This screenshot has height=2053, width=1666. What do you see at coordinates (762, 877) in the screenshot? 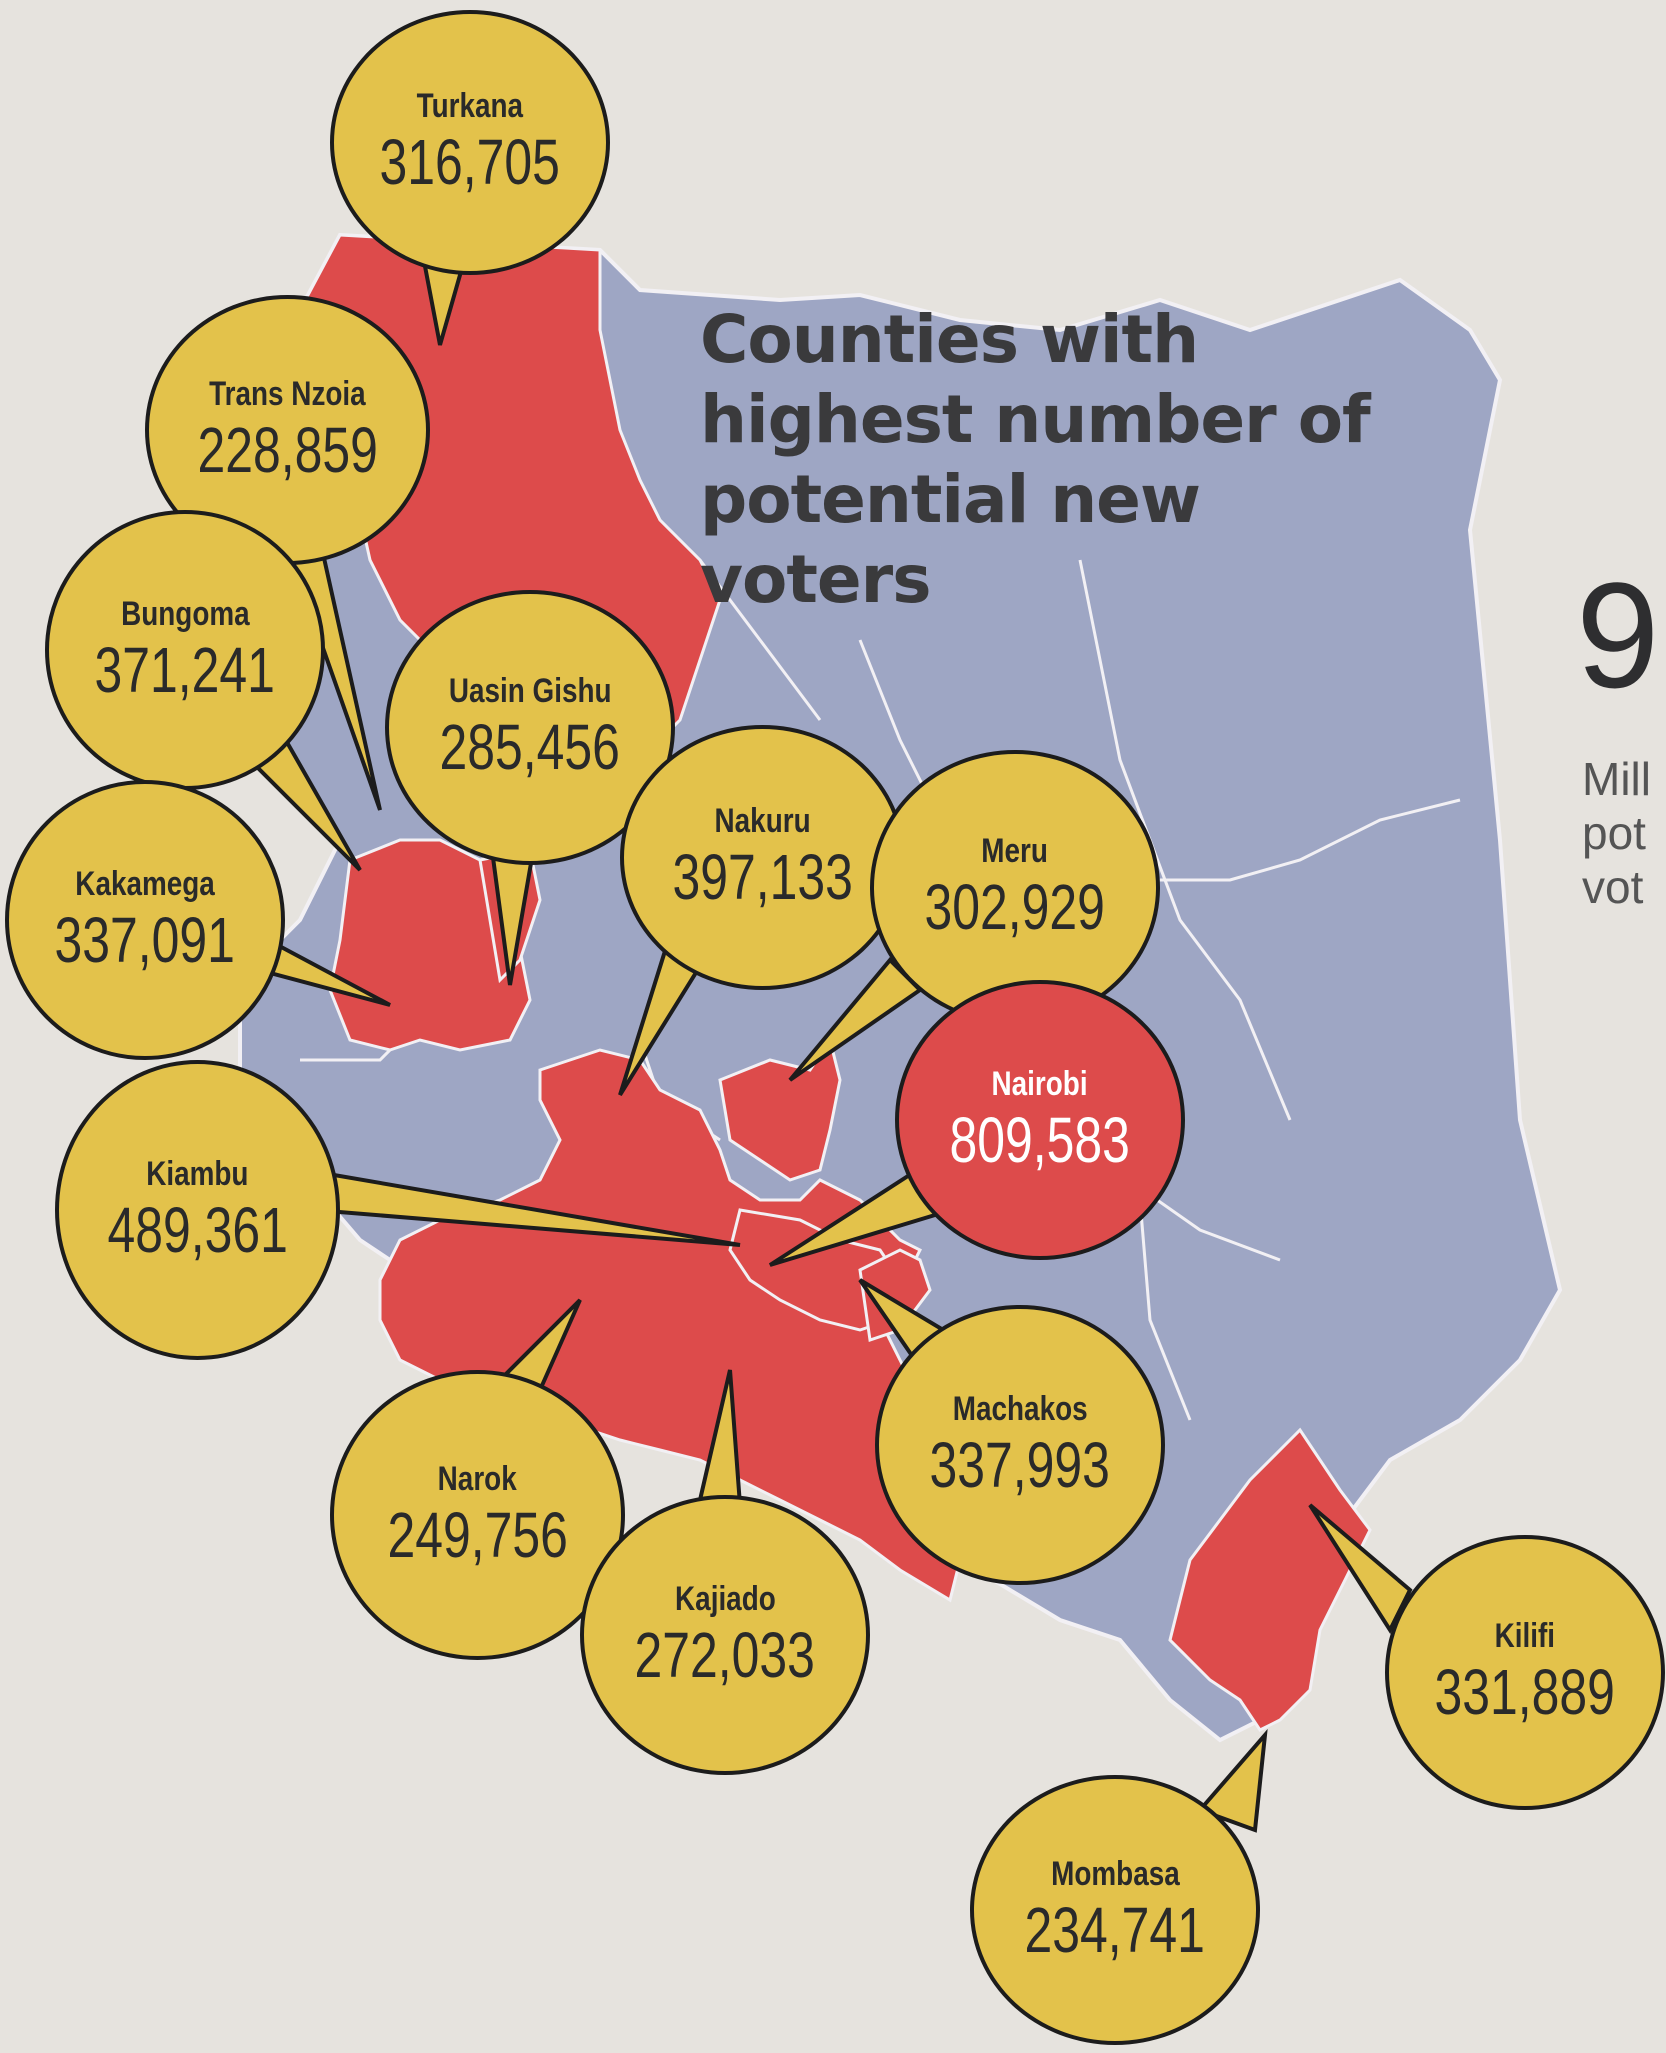
I see `county-value: 397,133` at bounding box center [762, 877].